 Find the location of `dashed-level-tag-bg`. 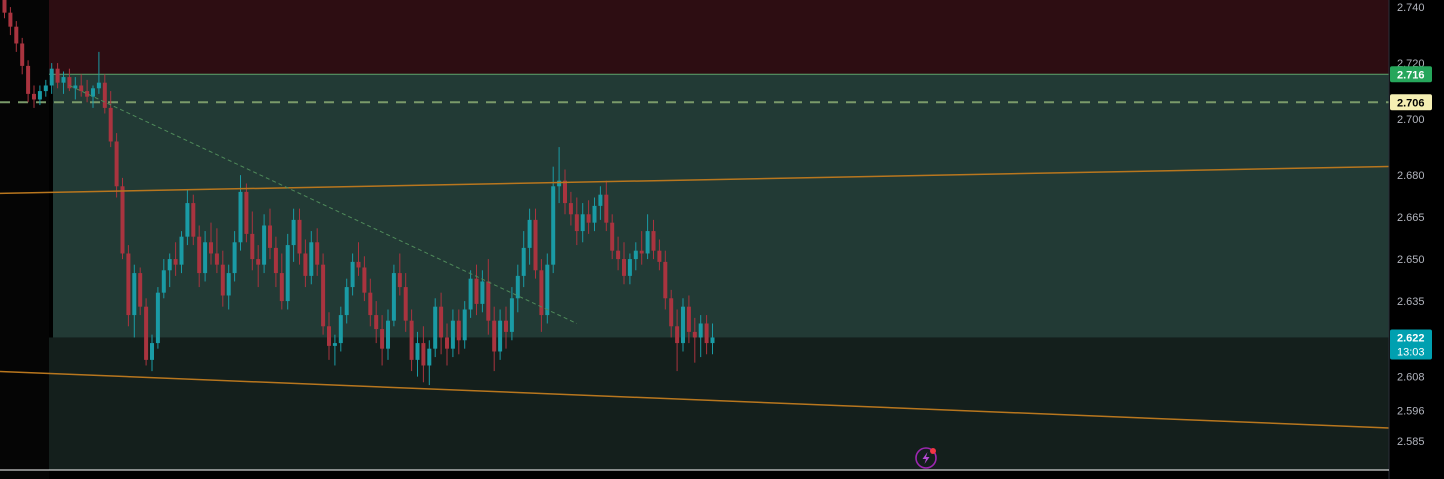

dashed-level-tag-bg is located at coordinates (1411, 102).